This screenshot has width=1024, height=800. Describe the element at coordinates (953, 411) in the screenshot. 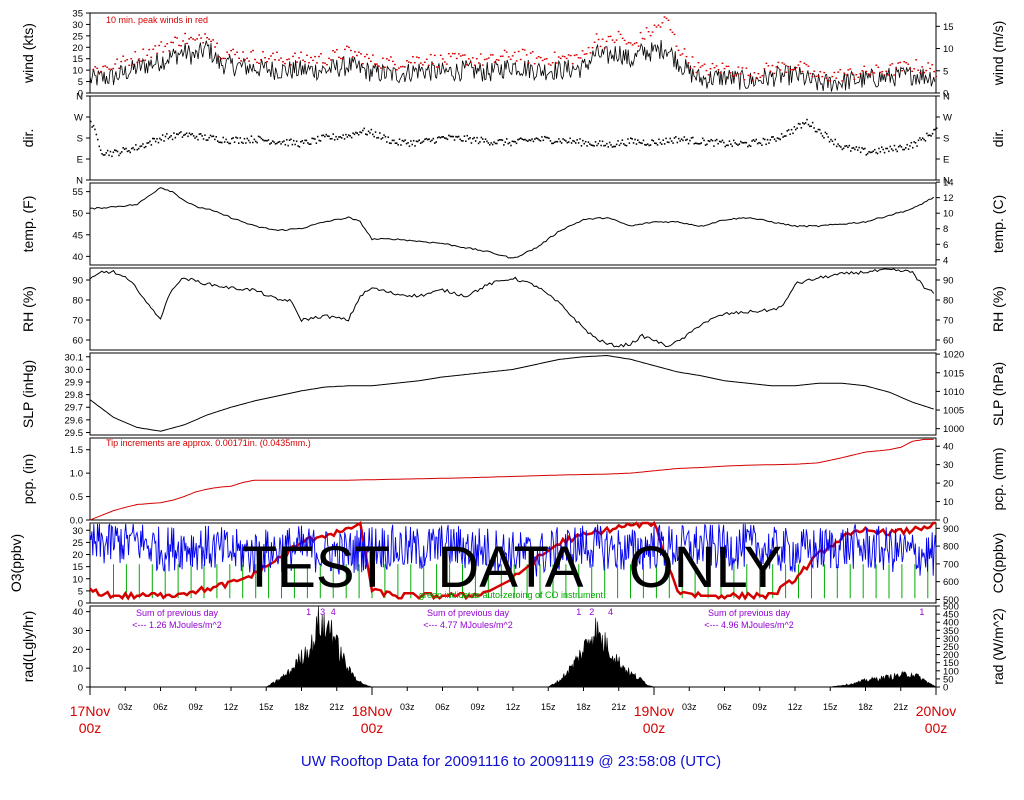

I see `y-tick-label-right: 1005` at that location.